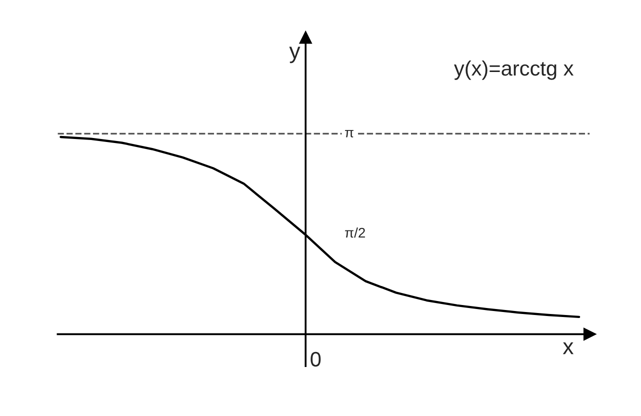 Image resolution: width=641 pixels, height=416 pixels. I want to click on x-axis-title: x, so click(568, 348).